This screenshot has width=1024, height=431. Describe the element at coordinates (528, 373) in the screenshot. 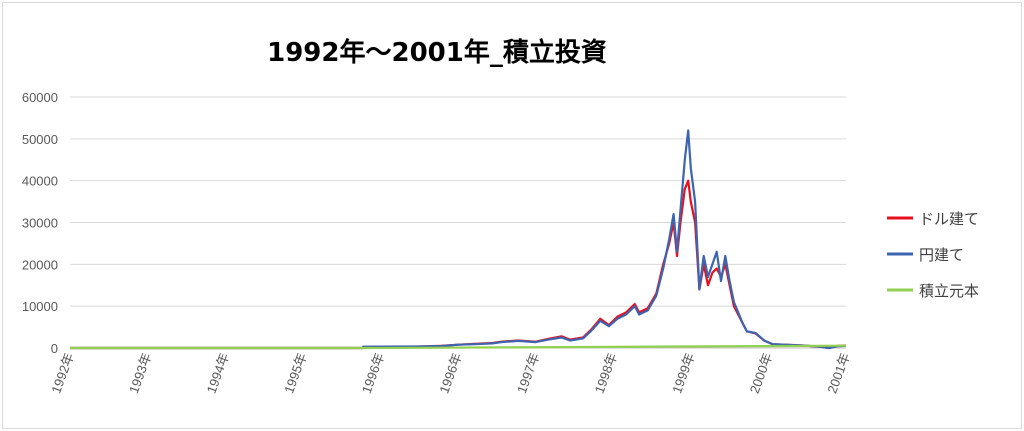

I see `x-tick-label-6: 1997年` at that location.